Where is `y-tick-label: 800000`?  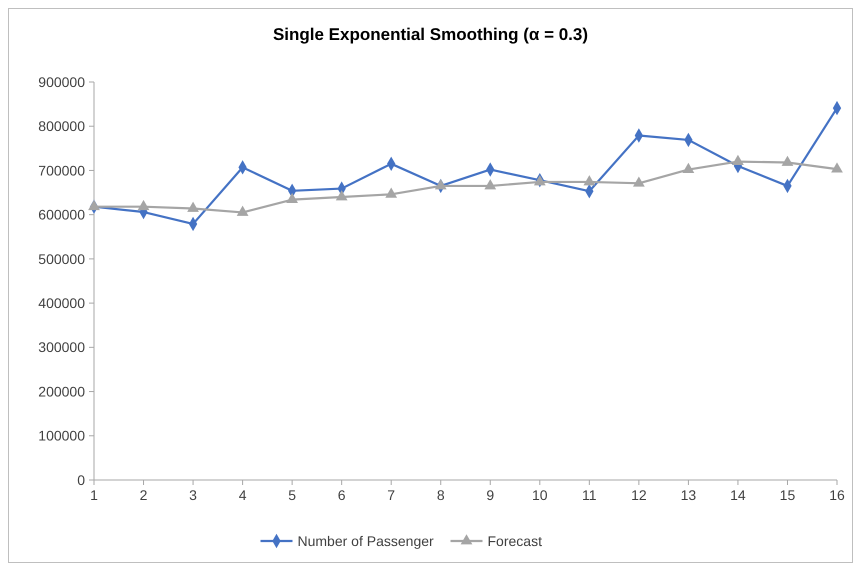 y-tick-label: 800000 is located at coordinates (62, 126).